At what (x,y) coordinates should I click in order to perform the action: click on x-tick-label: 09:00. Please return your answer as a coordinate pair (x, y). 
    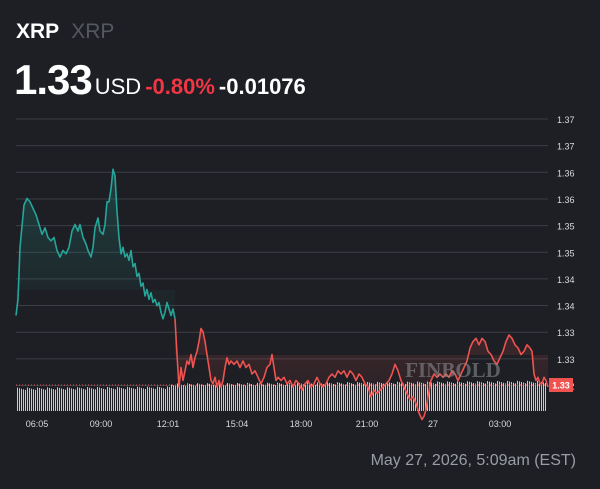
    Looking at the image, I should click on (101, 424).